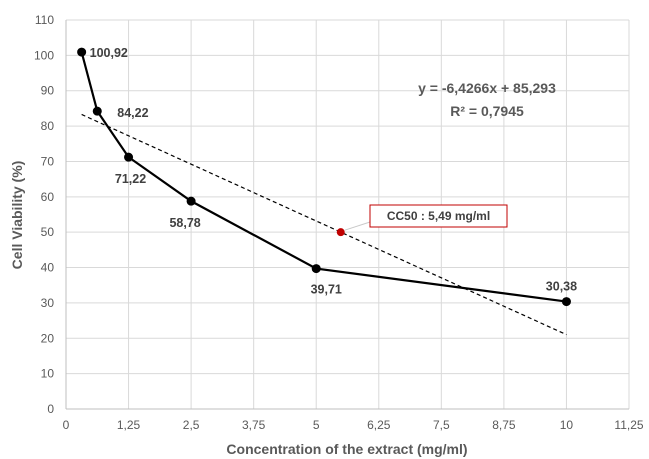 The height and width of the screenshot is (459, 649). Describe the element at coordinates (191, 425) in the screenshot. I see `x-tick-label: 2,5` at that location.